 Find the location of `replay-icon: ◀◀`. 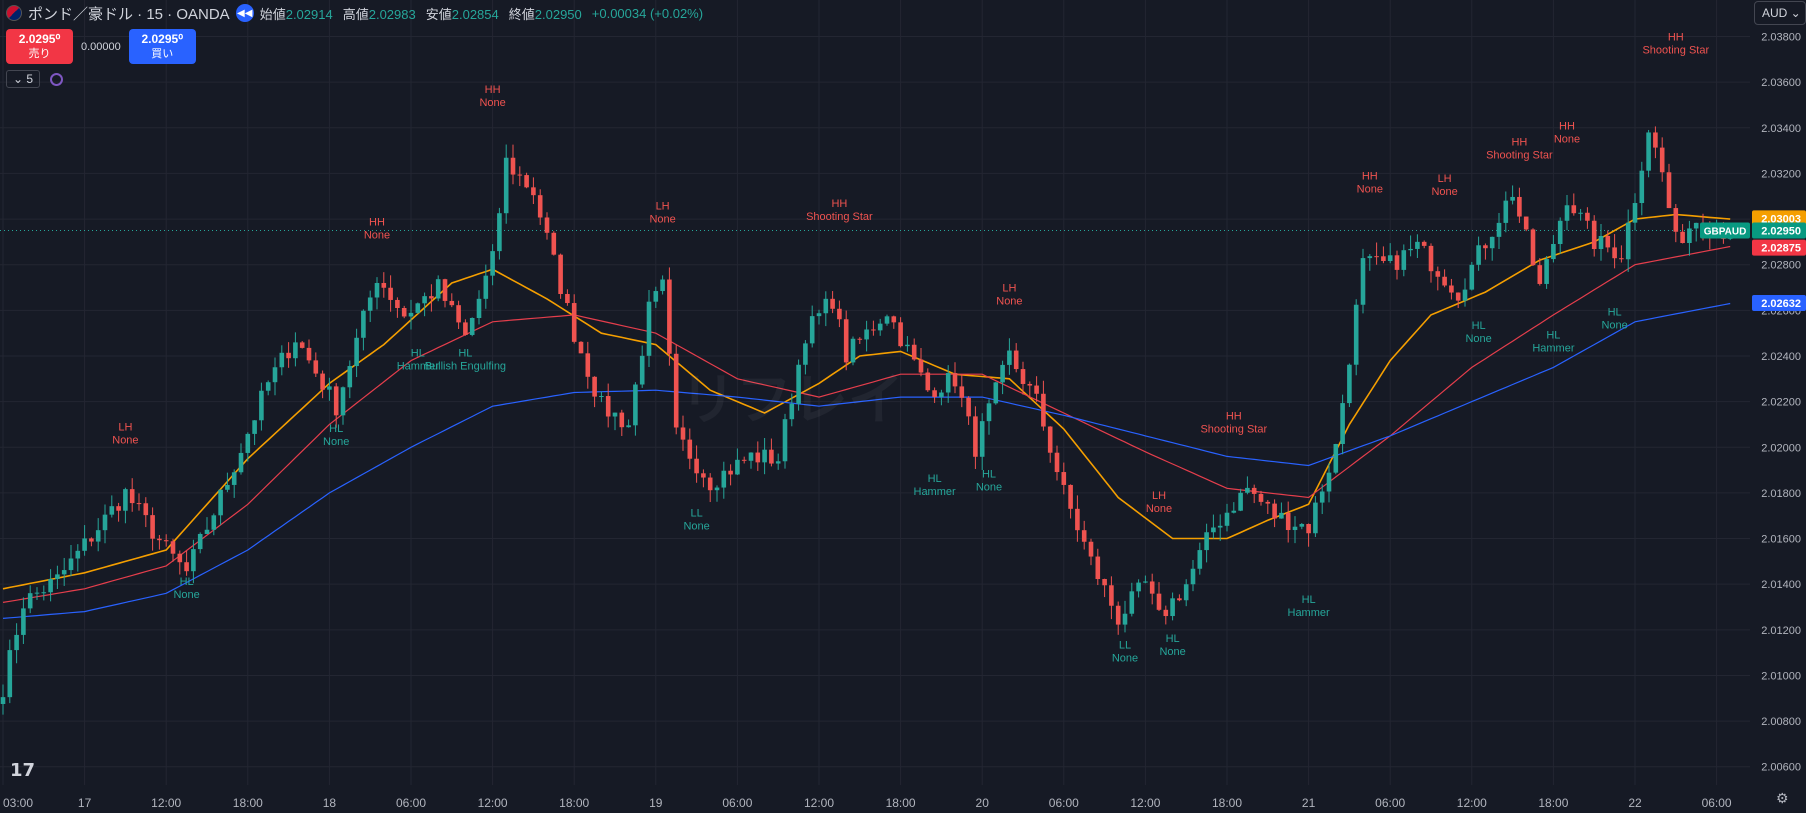

replay-icon: ◀◀ is located at coordinates (244, 13).